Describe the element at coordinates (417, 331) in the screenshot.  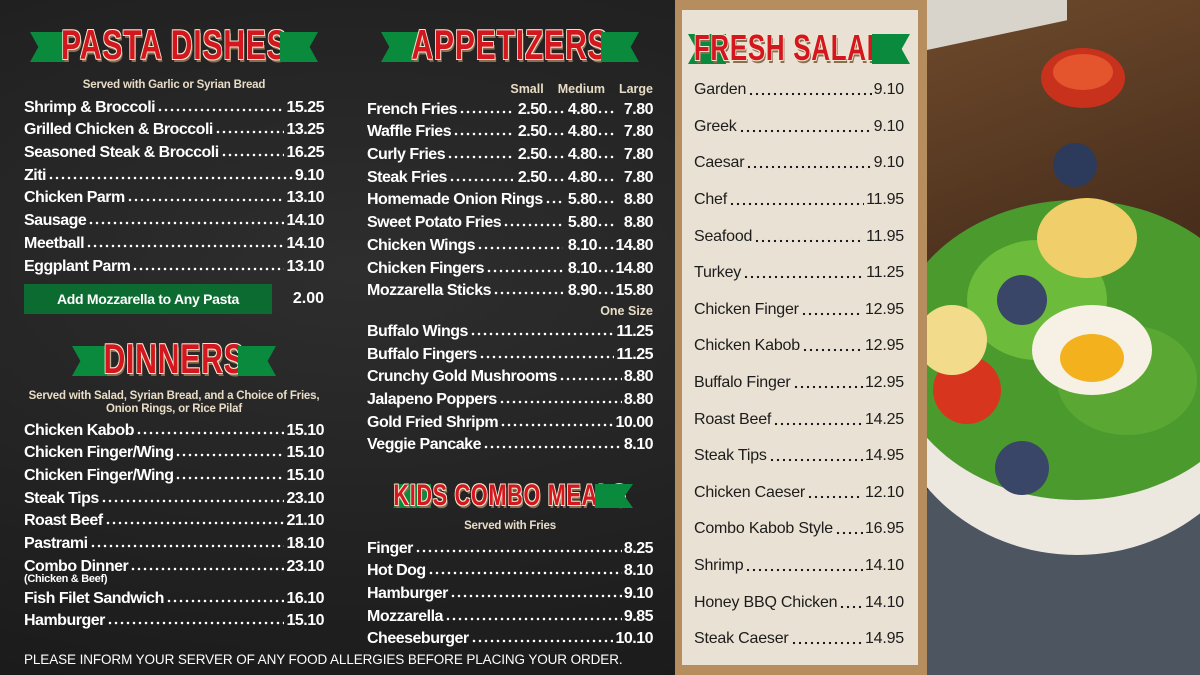
I see `item-name: Buffalo Wings` at that location.